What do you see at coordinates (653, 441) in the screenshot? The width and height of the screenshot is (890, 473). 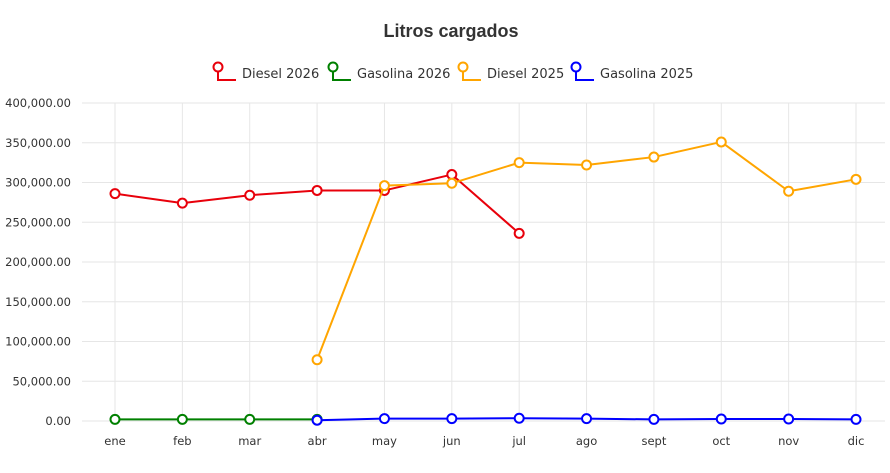 I see `x-tick-label: sept` at bounding box center [653, 441].